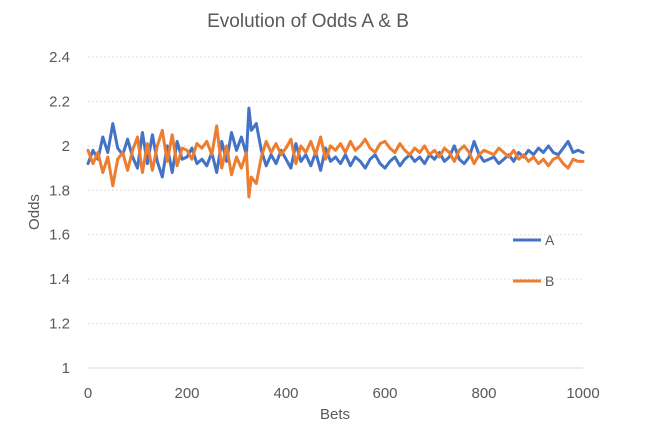 The image size is (654, 448). Describe the element at coordinates (59, 279) in the screenshot. I see `y-tick-label: 1.4` at that location.